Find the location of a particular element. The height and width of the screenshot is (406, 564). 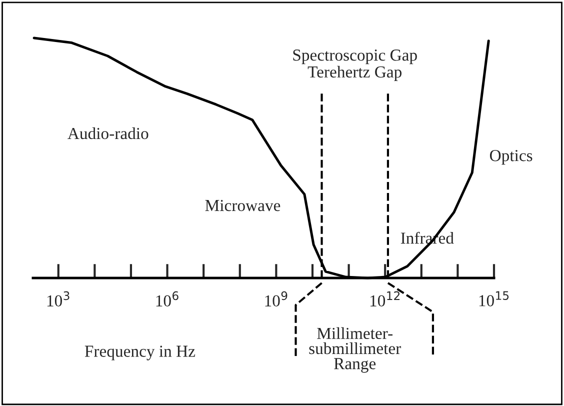

x-tick-label: 10$^{9}$ is located at coordinates (276, 298).